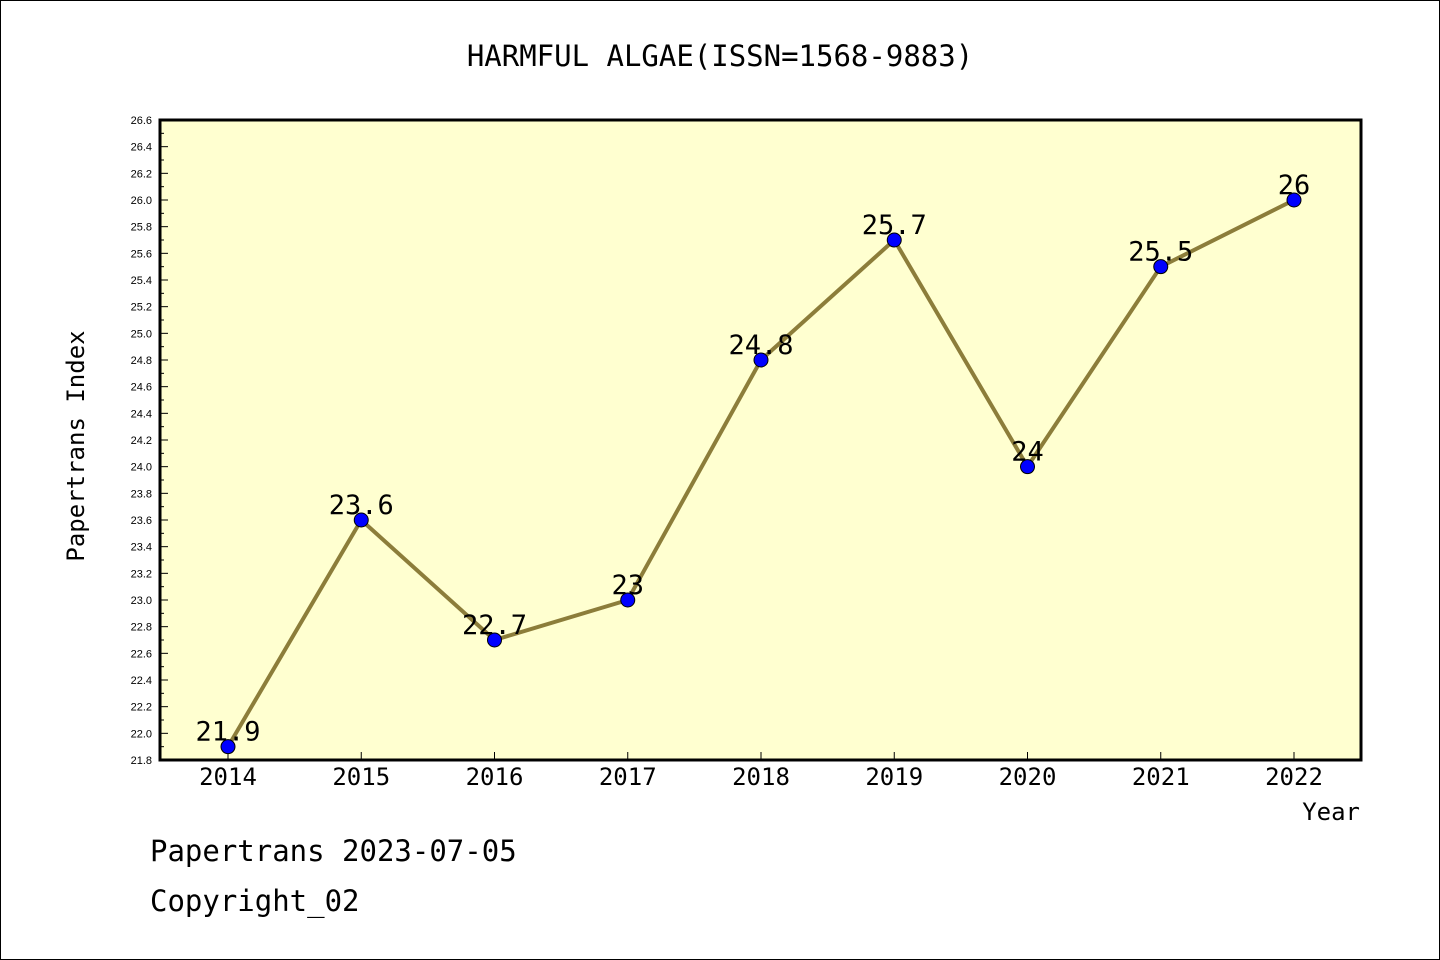  Describe the element at coordinates (361, 505) in the screenshot. I see `data-label: 23.6` at that location.